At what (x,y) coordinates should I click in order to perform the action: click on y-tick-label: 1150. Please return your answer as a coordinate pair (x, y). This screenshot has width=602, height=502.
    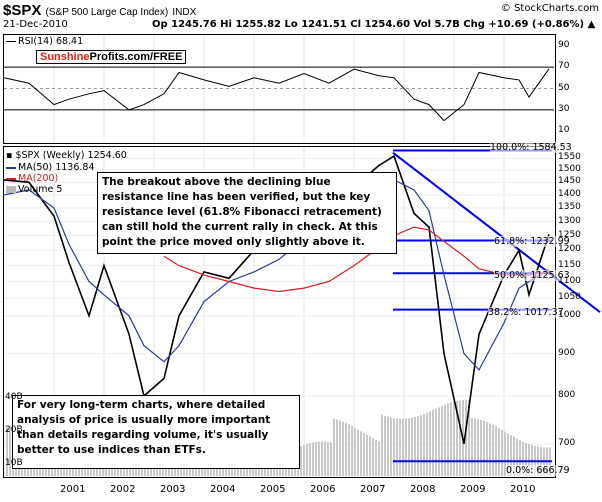
    Looking at the image, I should click on (569, 264).